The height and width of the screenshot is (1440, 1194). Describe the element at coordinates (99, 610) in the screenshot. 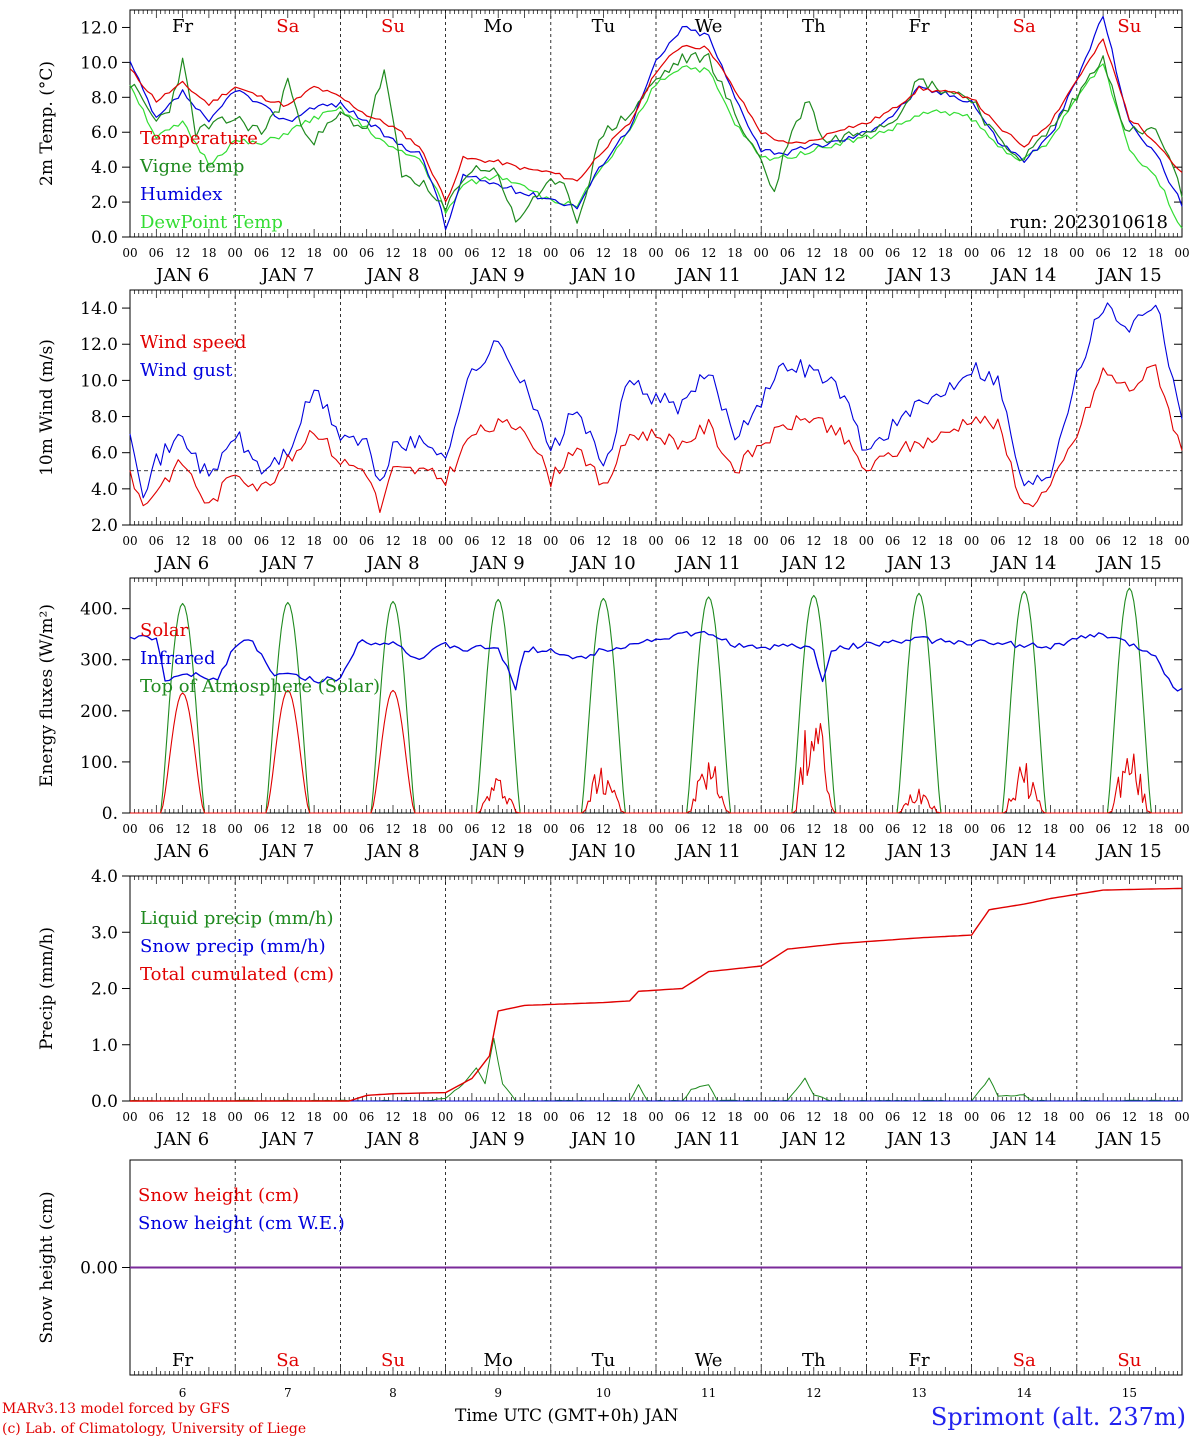

I see `y-tick-label: 400.` at that location.